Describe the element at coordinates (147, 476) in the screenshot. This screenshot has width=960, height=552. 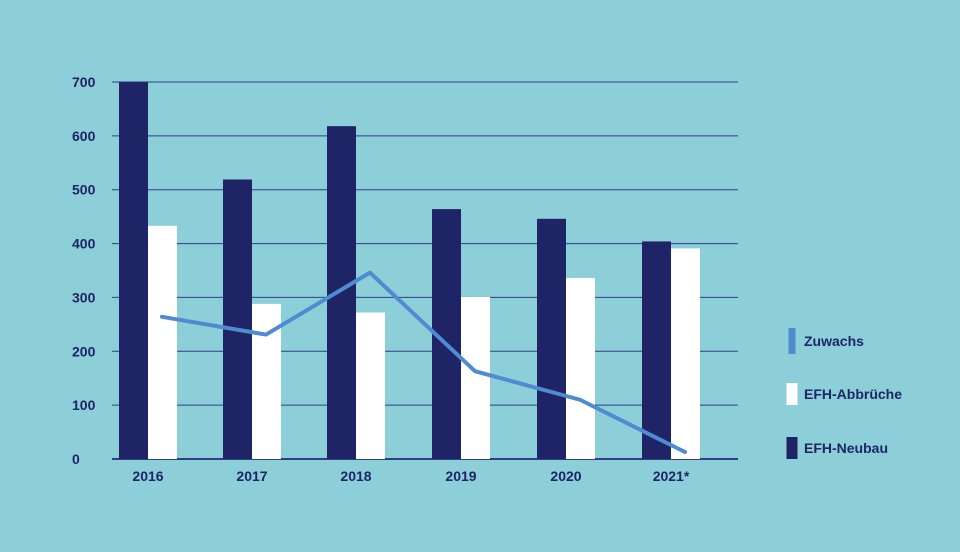
I see `x-tick-label: 2016` at that location.